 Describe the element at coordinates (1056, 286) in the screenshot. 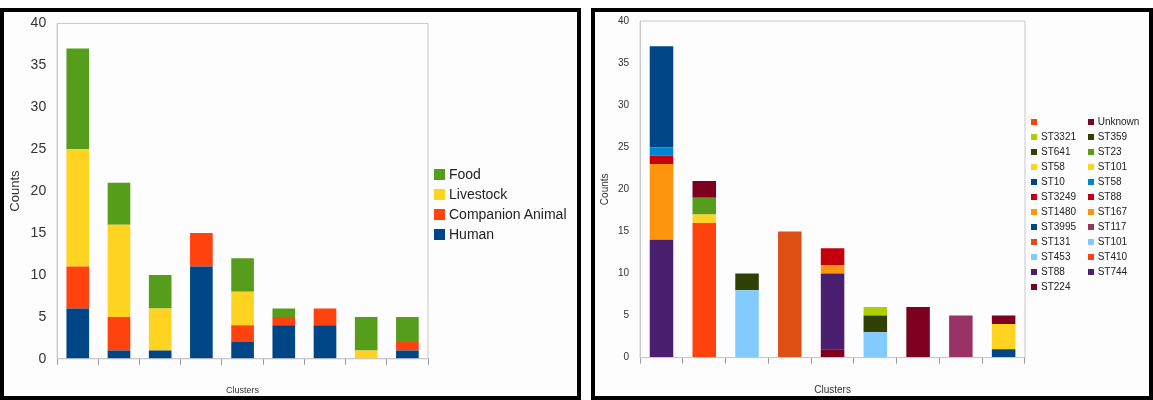

I see `legend-label: ST224` at that location.